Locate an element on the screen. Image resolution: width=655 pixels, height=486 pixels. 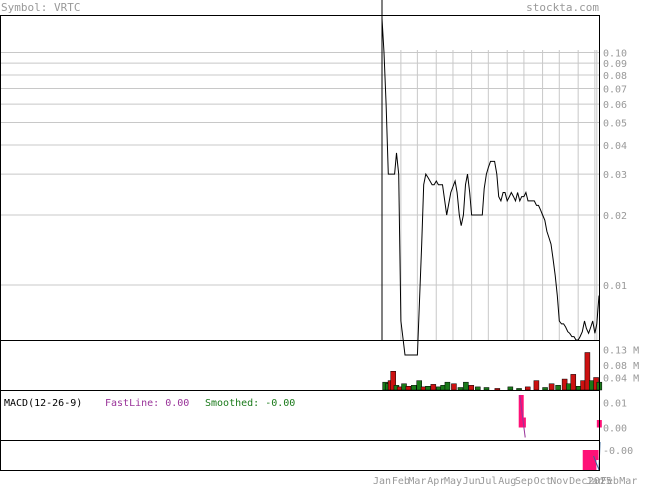
macd-fastline-label: FastLine: 0.00 is located at coordinates (147, 403).